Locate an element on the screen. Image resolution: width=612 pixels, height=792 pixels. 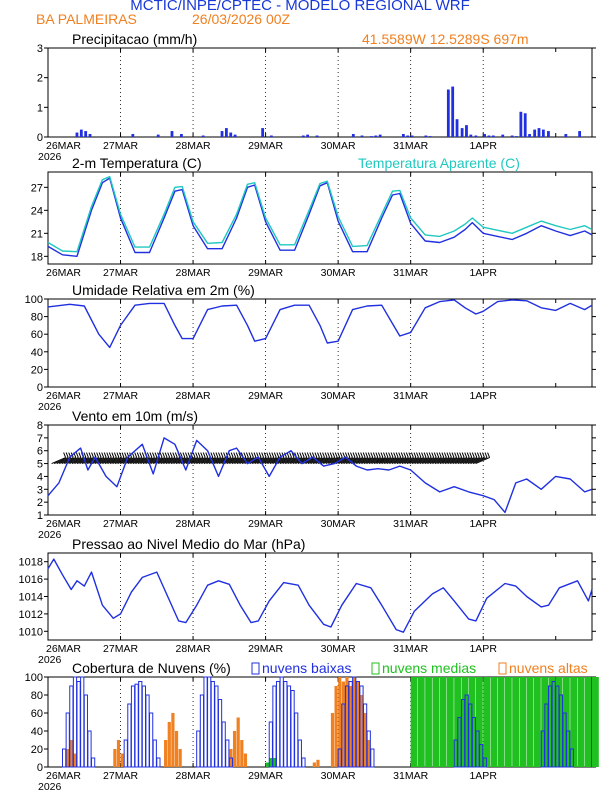
header-coords: 41.5589W 12.5289S 697m is located at coordinates (445, 39).